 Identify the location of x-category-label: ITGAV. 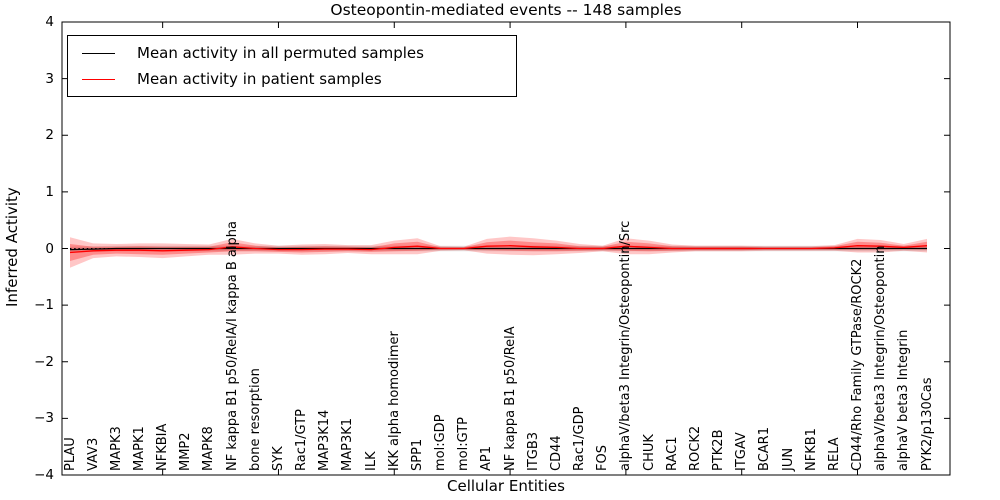
(742, 451).